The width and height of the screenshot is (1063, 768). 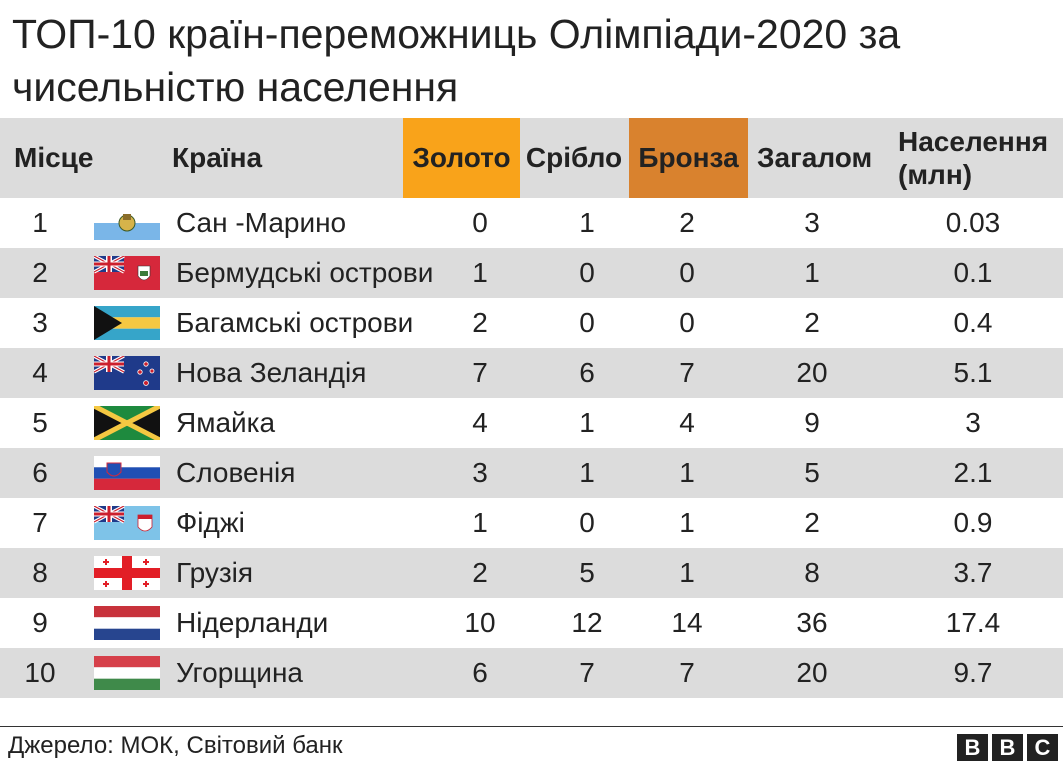 What do you see at coordinates (973, 372) in the screenshot?
I see `cell-population: 5.1` at bounding box center [973, 372].